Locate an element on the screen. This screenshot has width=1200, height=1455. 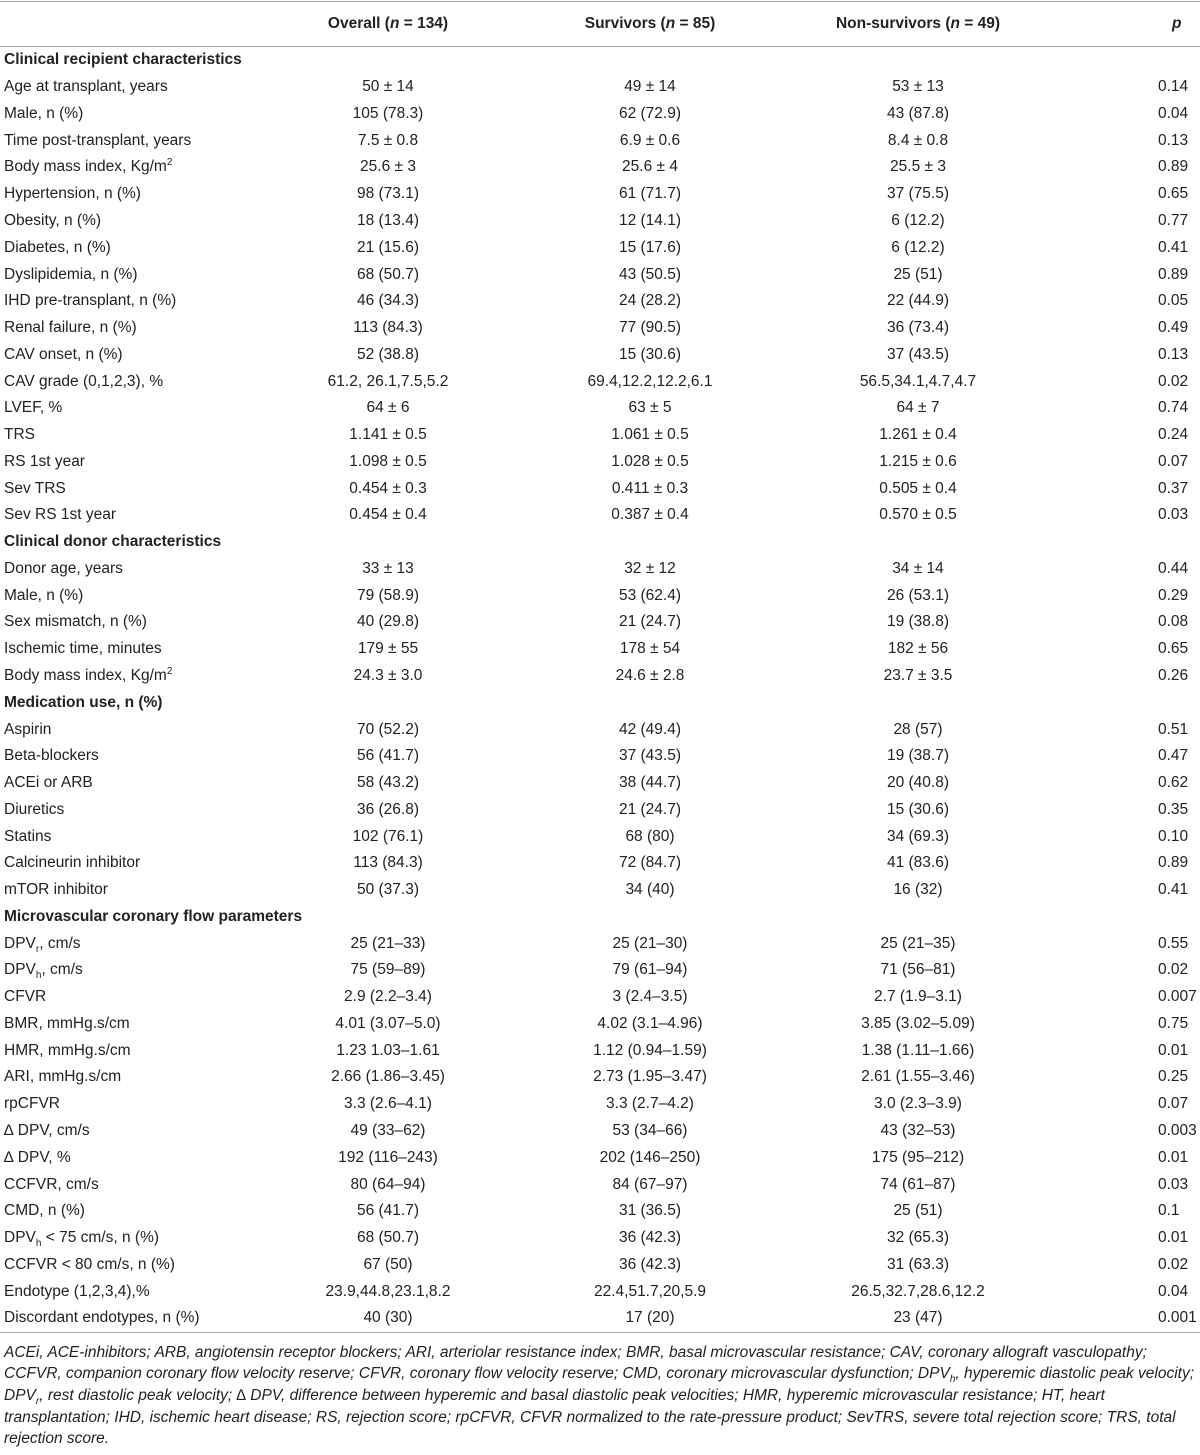
row-label: CAV grade (0,1,2,3), % is located at coordinates (130, 381).